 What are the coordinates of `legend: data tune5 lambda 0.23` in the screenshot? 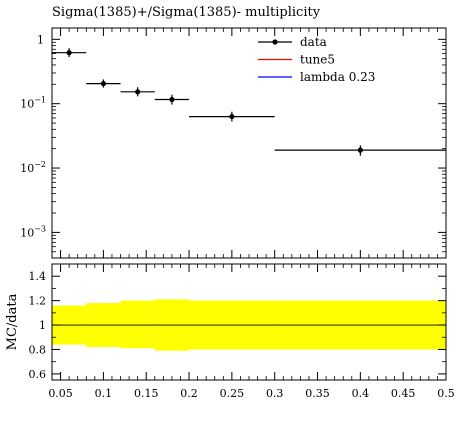 It's located at (316, 59).